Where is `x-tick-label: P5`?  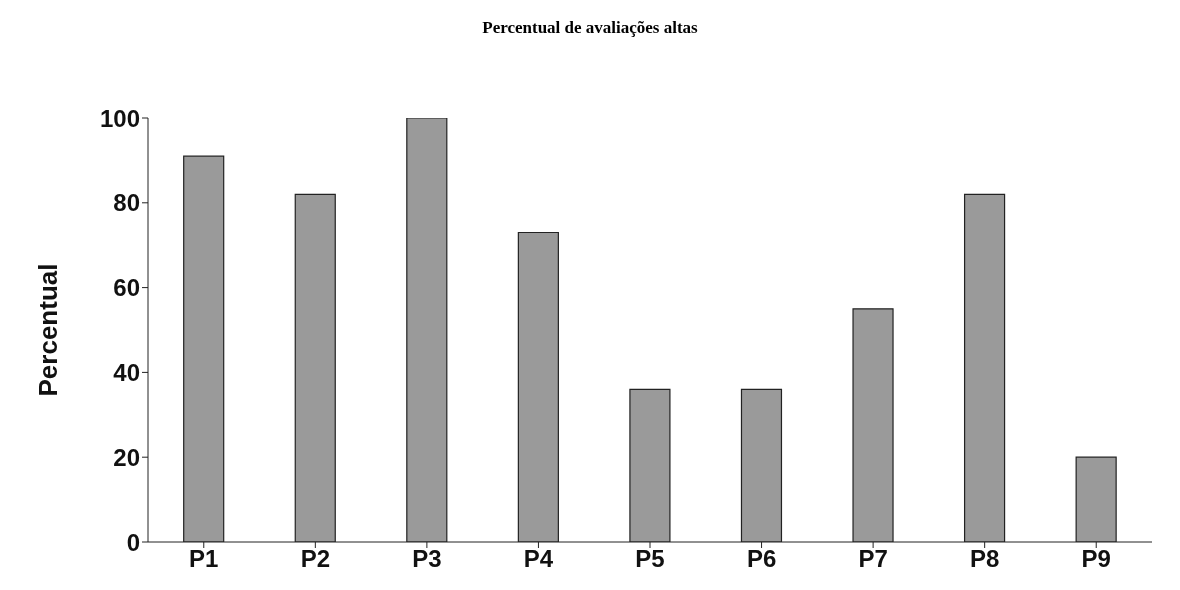
x-tick-label: P5 is located at coordinates (650, 559).